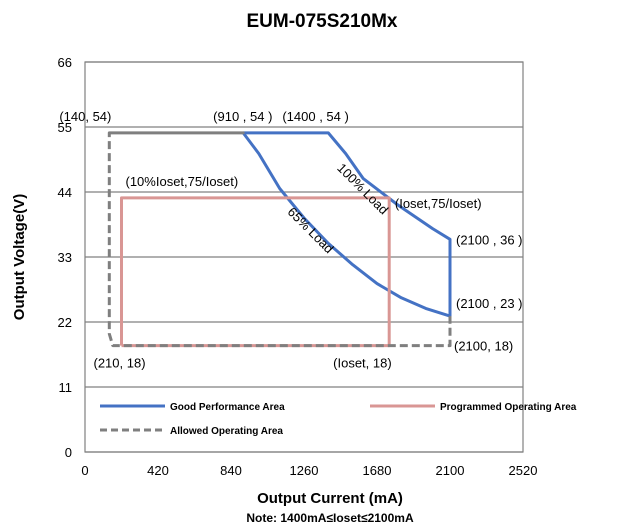 The width and height of the screenshot is (629, 531). What do you see at coordinates (242, 116) in the screenshot?
I see `annotation-label: (910 , 54 )` at bounding box center [242, 116].